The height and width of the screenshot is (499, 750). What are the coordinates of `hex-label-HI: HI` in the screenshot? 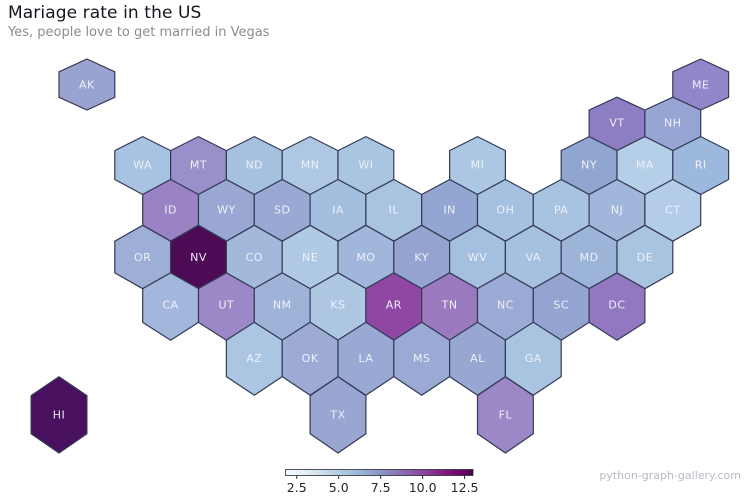 It's located at (59, 415).